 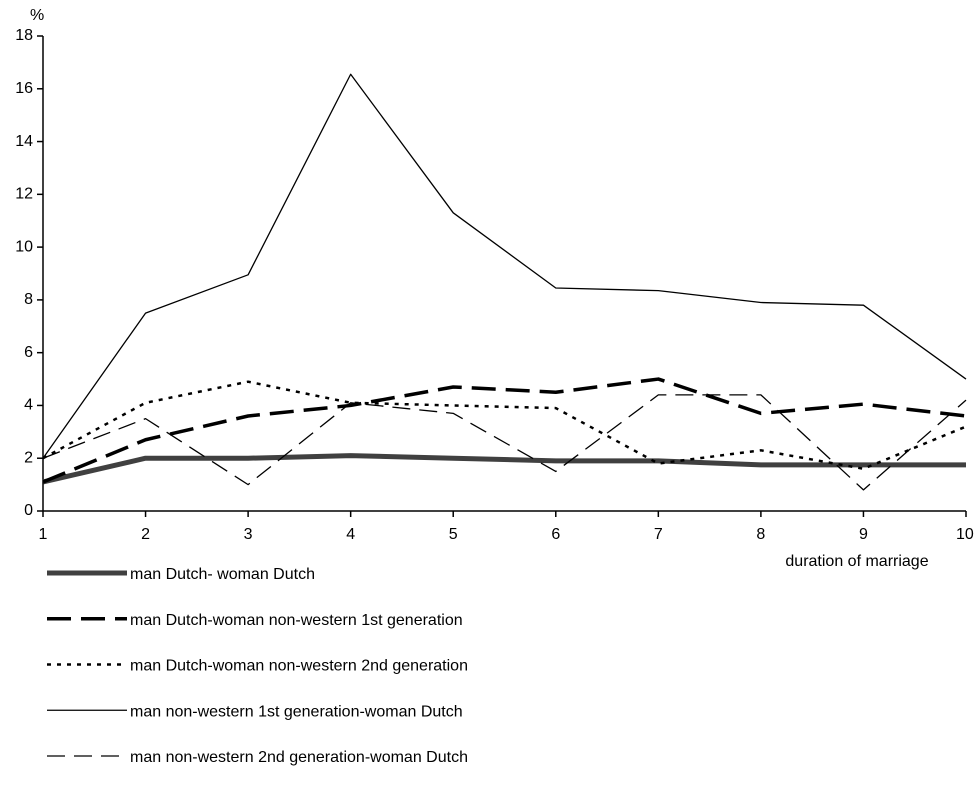 What do you see at coordinates (28, 457) in the screenshot?
I see `y-tick-label: 2` at bounding box center [28, 457].